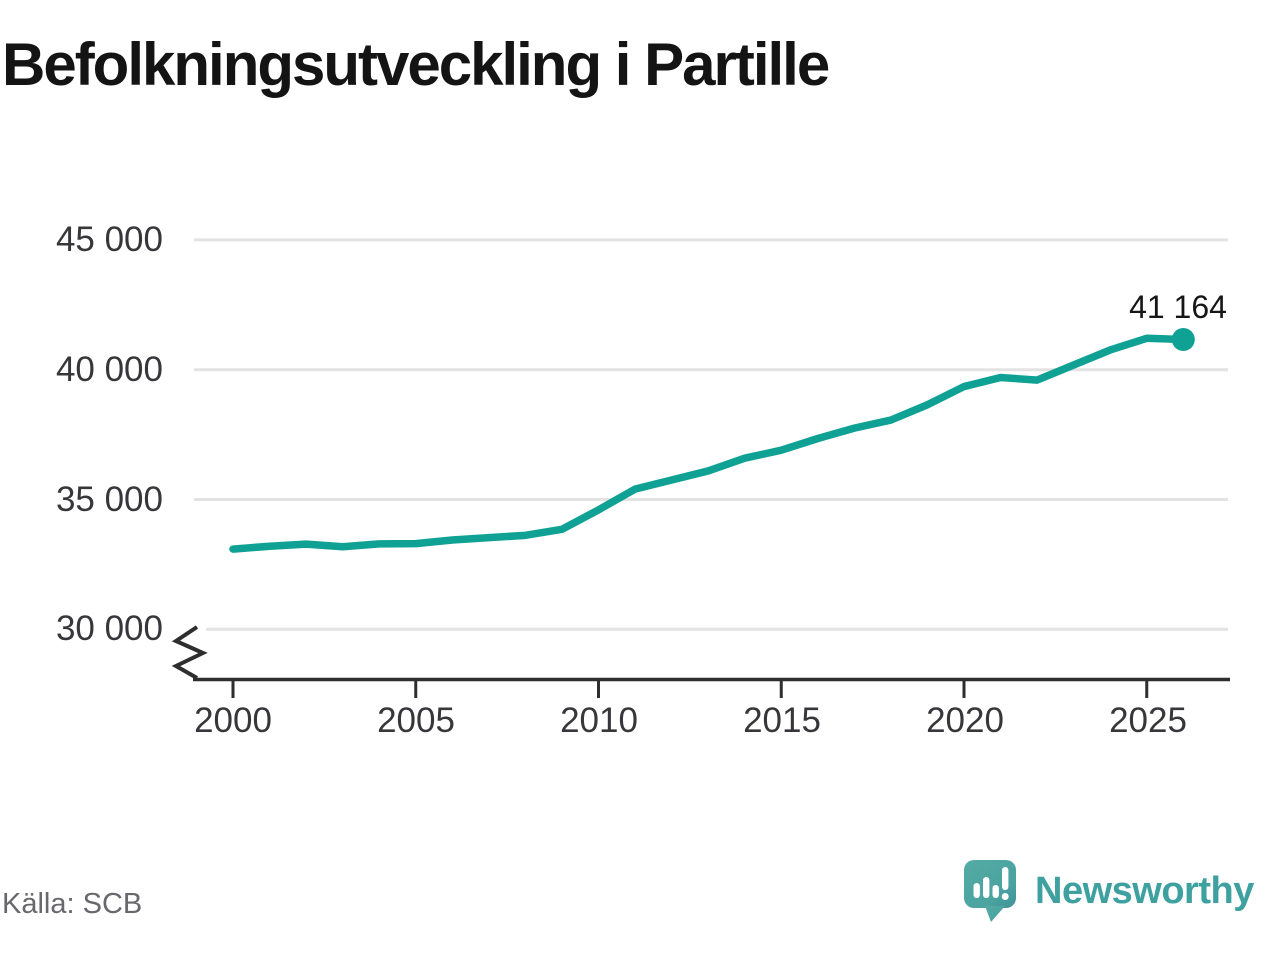  Describe the element at coordinates (1144, 891) in the screenshot. I see `newsworthy-wordmark: Newsworthy` at that location.